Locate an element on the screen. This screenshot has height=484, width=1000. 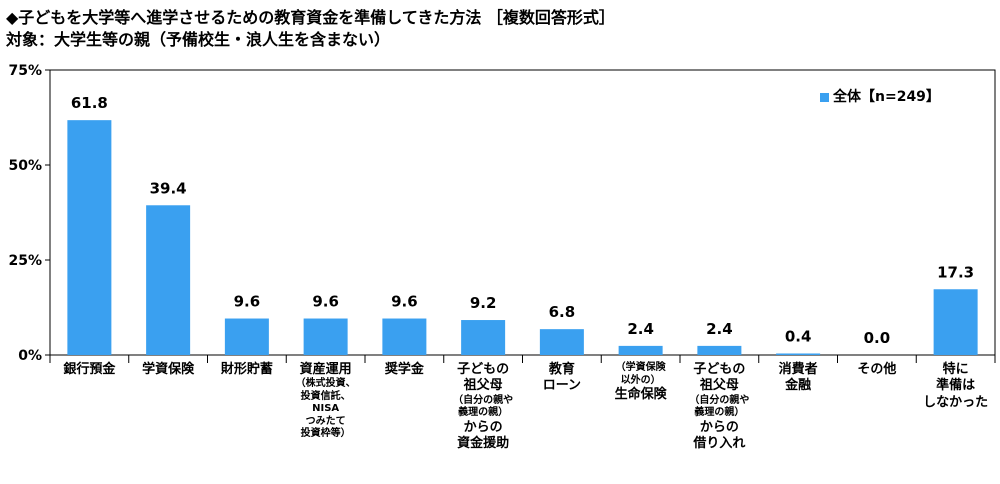
category-label-line: 資産運用 is located at coordinates (325, 369).